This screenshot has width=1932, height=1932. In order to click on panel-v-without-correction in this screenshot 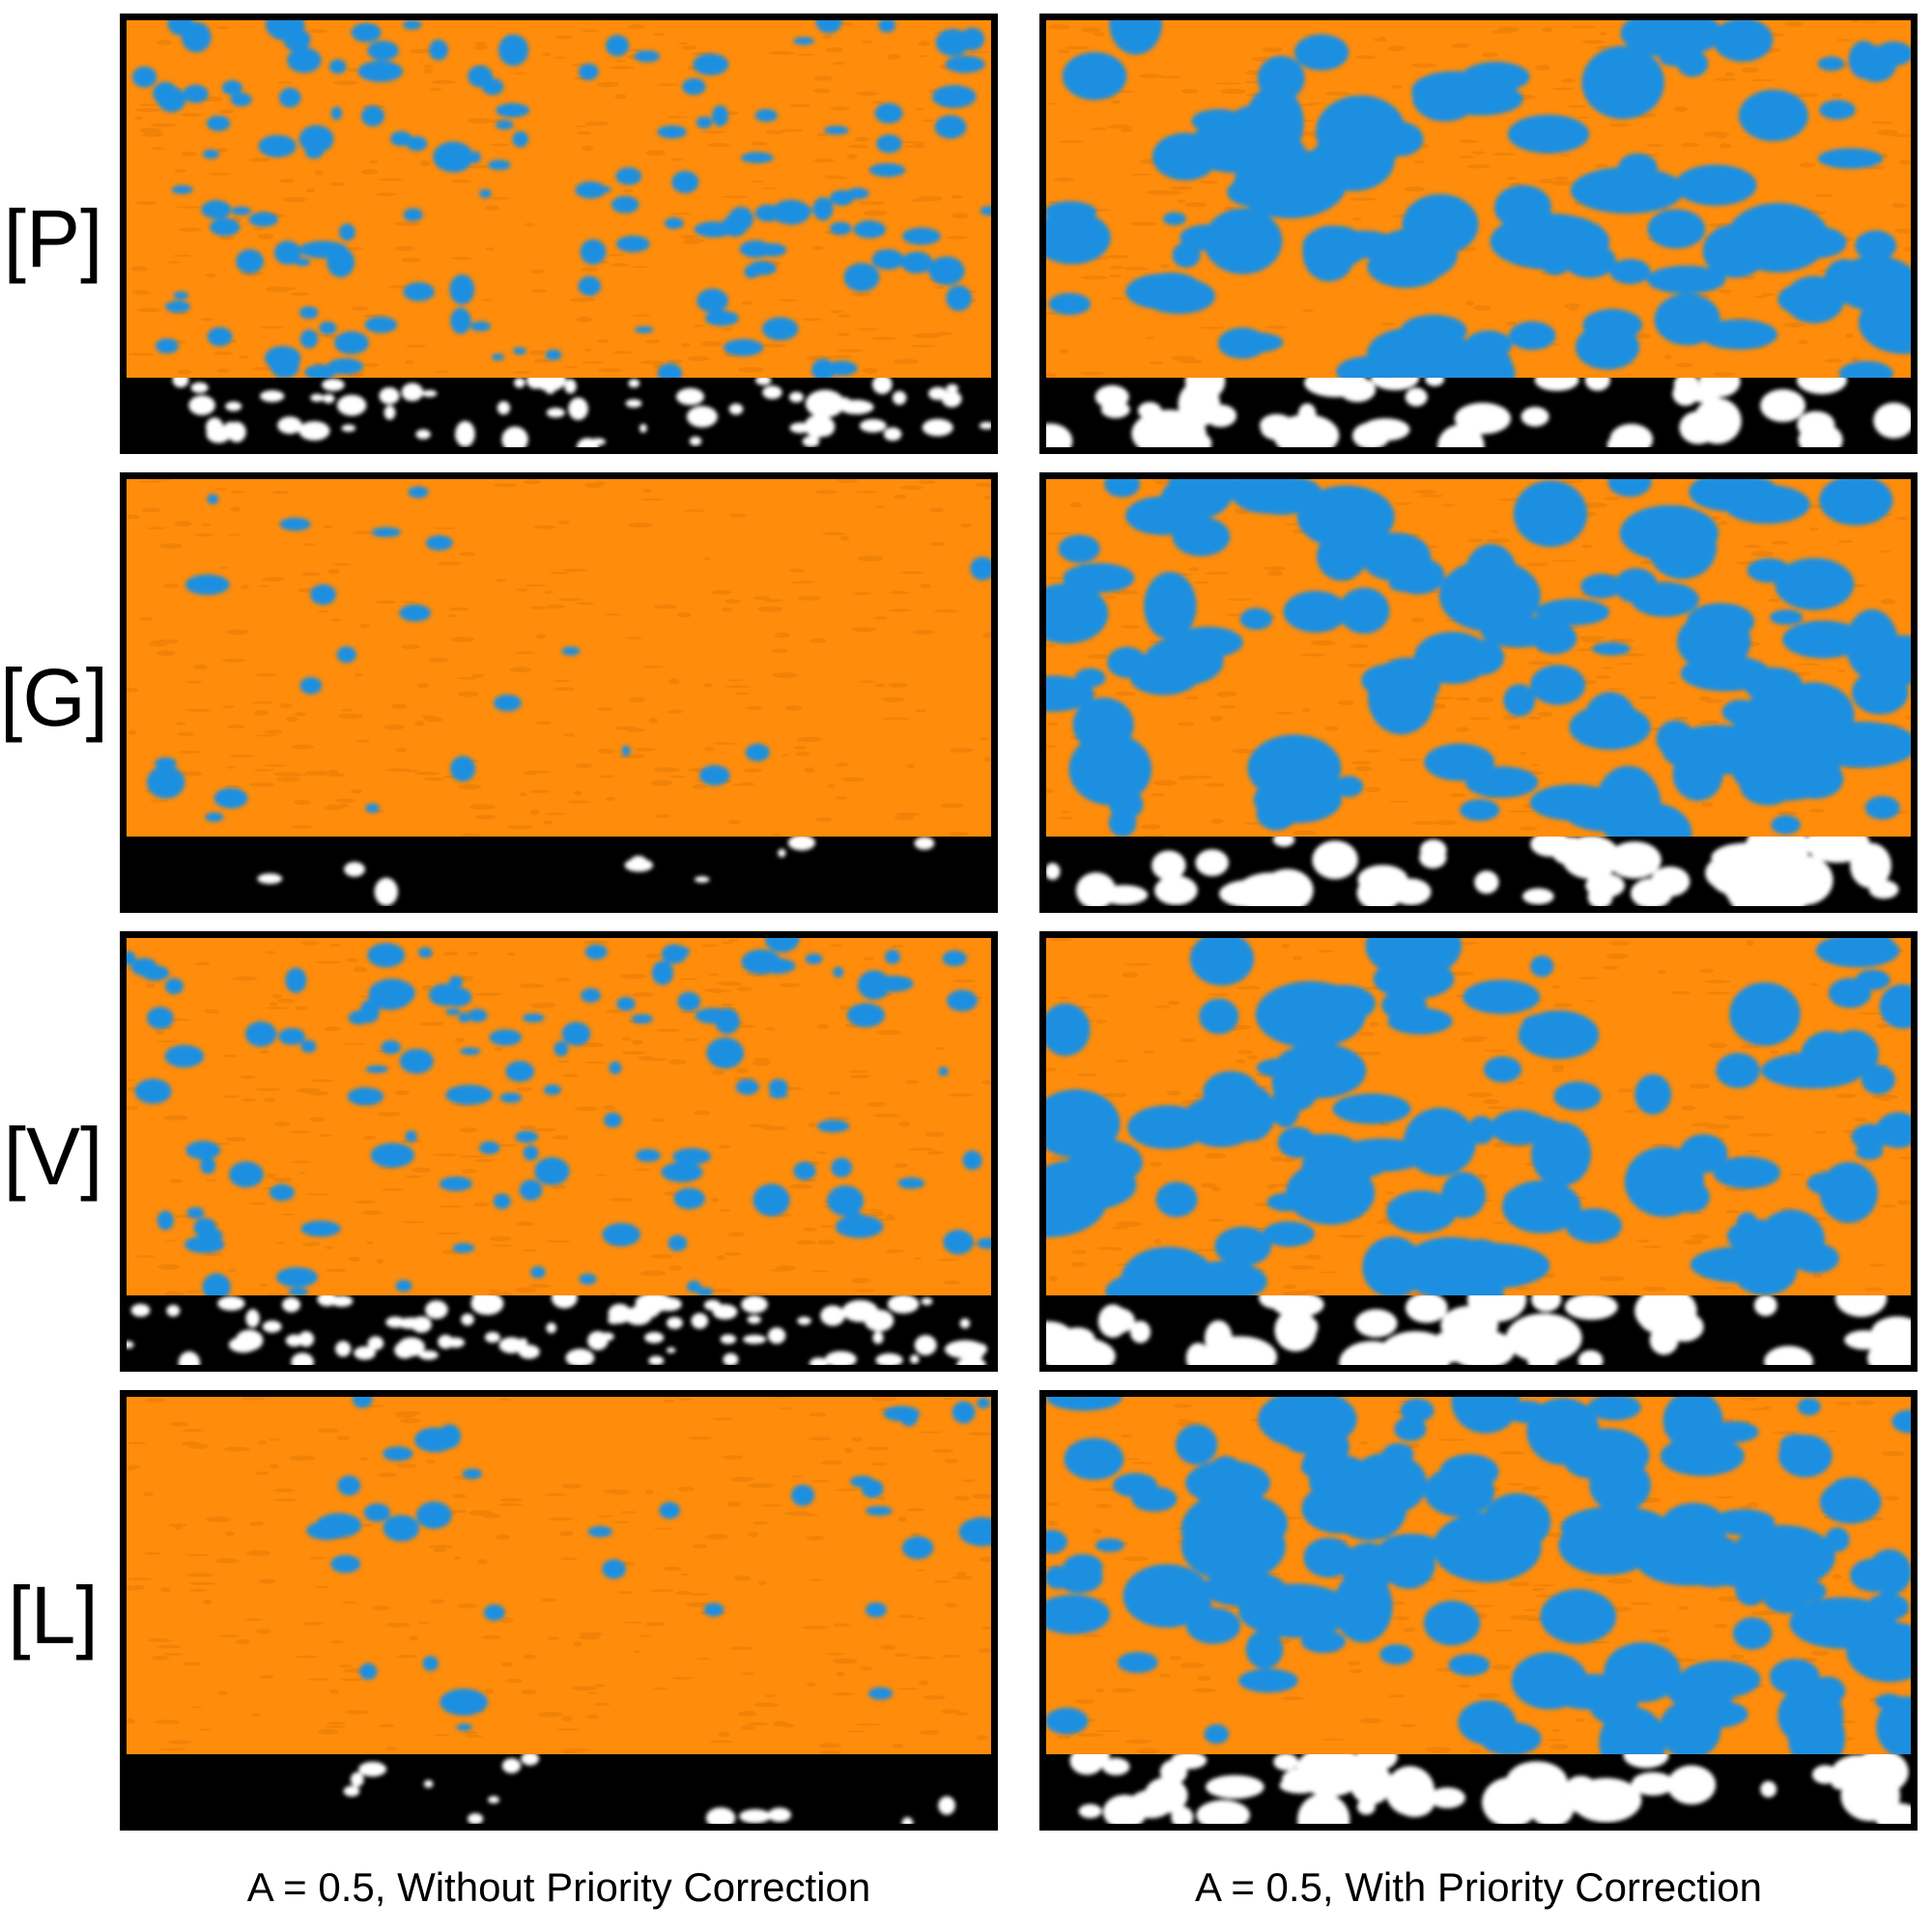, I will do `click(559, 1151)`.